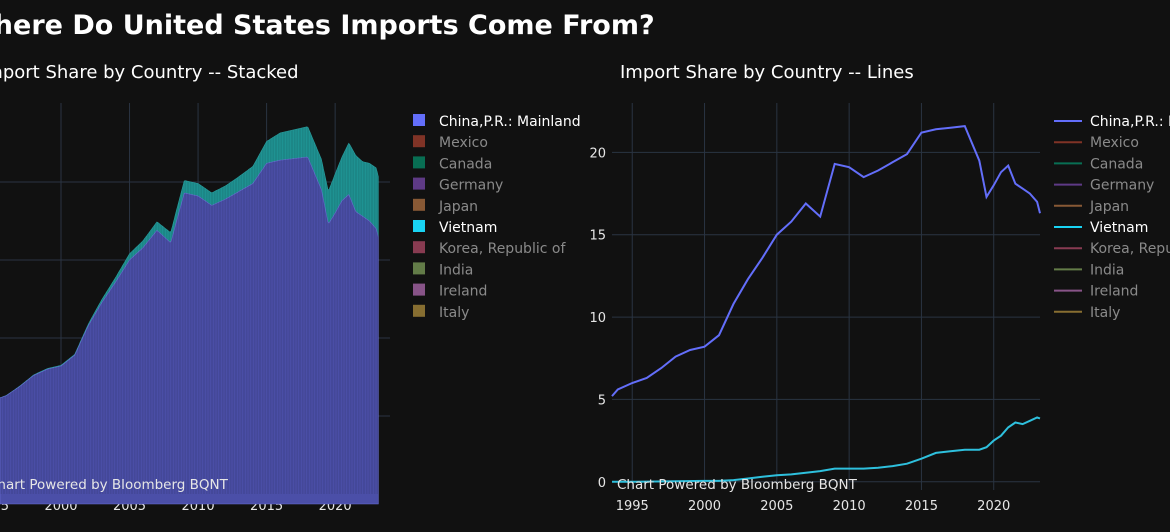  What do you see at coordinates (826, 449) in the screenshot?
I see `vietnam-line` at bounding box center [826, 449].